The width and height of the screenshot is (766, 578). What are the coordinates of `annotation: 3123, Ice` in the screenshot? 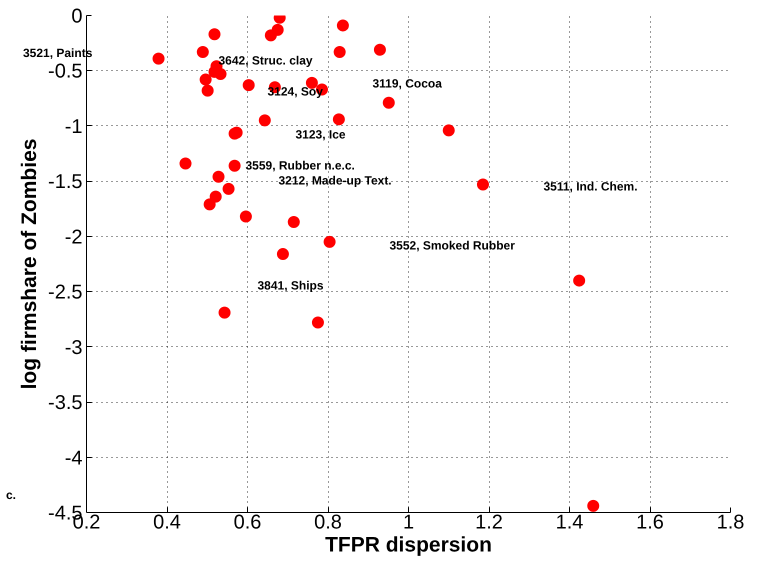 It's located at (321, 135).